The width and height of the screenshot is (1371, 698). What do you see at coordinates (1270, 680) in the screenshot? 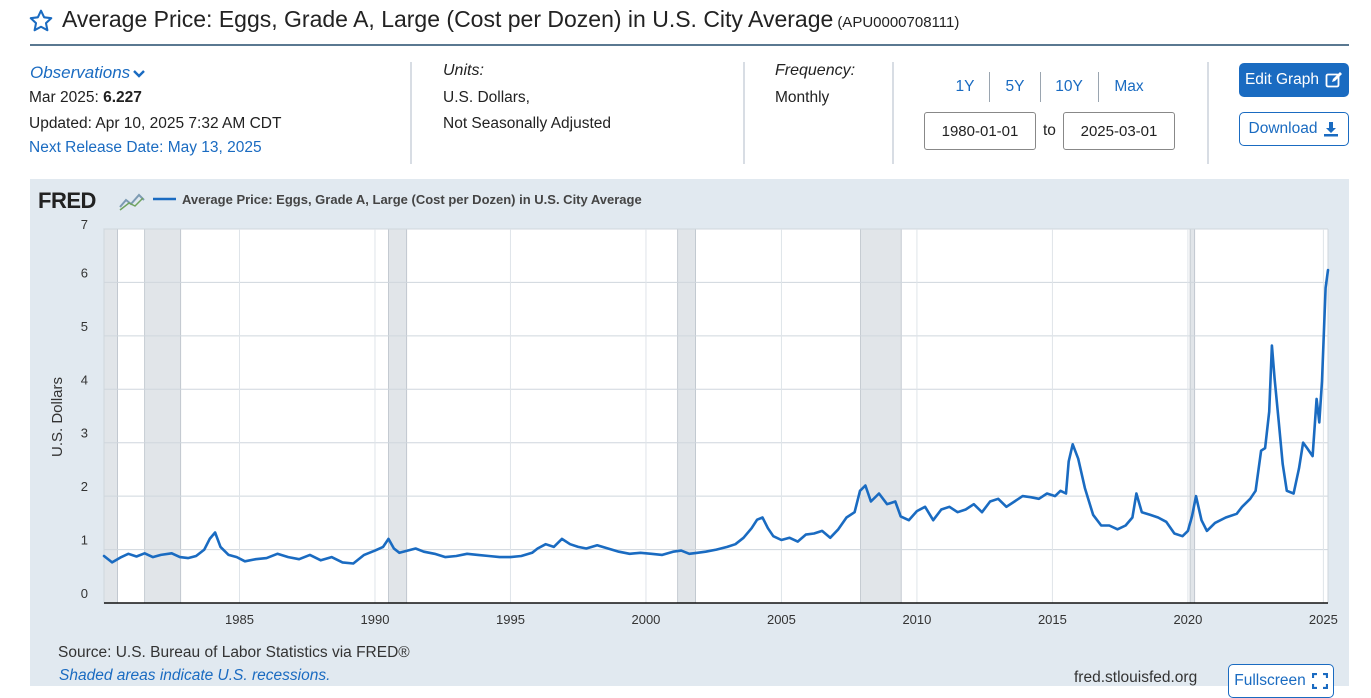
I see `fullscreen-label: Fullscreen` at bounding box center [1270, 680].